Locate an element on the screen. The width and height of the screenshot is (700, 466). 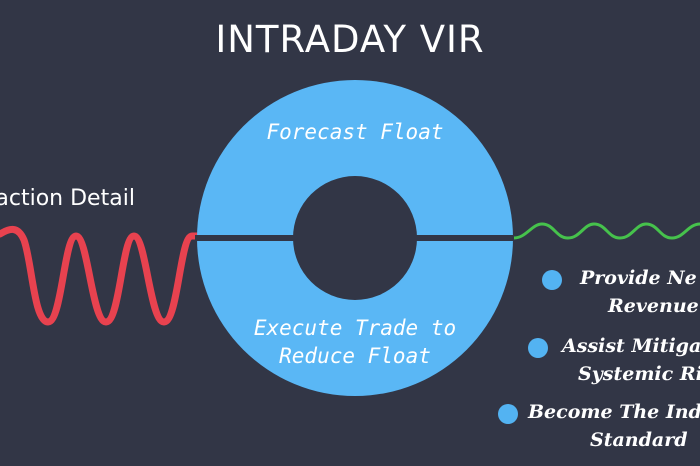
forecast-float-label: Forecast Float is located at coordinates (355, 132).